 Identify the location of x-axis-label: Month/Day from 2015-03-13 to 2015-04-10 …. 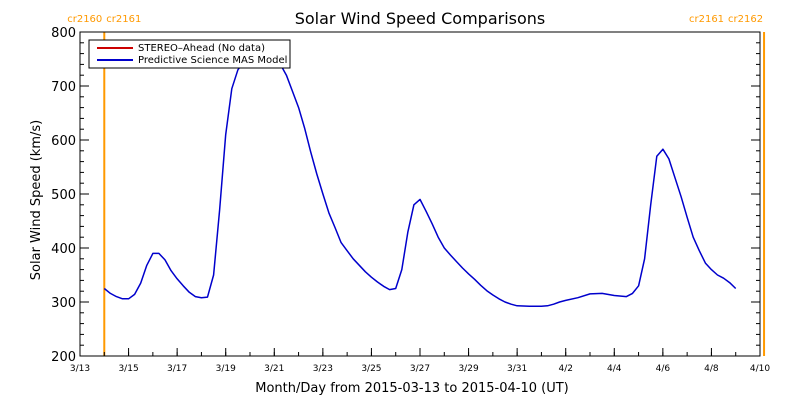
(411, 388).